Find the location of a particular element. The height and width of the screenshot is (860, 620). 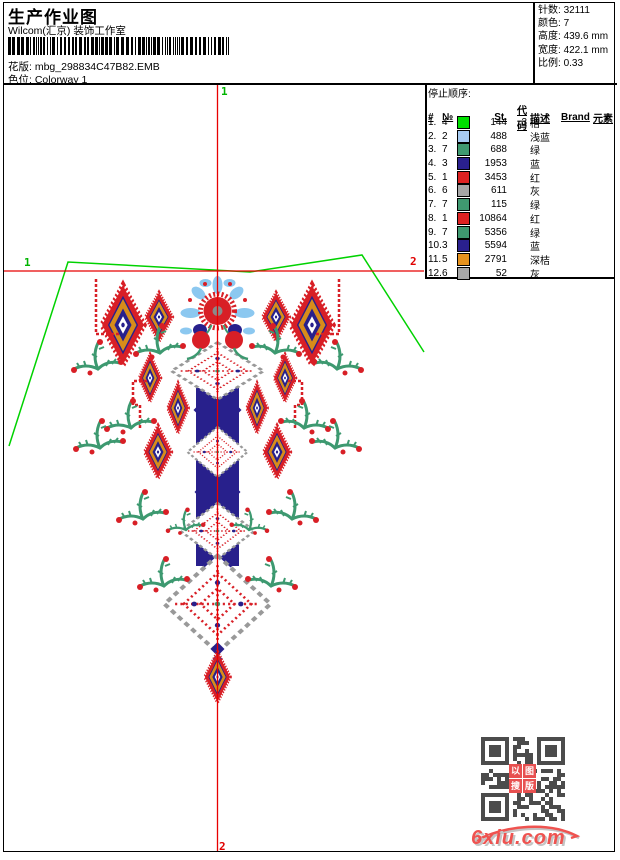

col-element: 元素 is located at coordinates (603, 119).